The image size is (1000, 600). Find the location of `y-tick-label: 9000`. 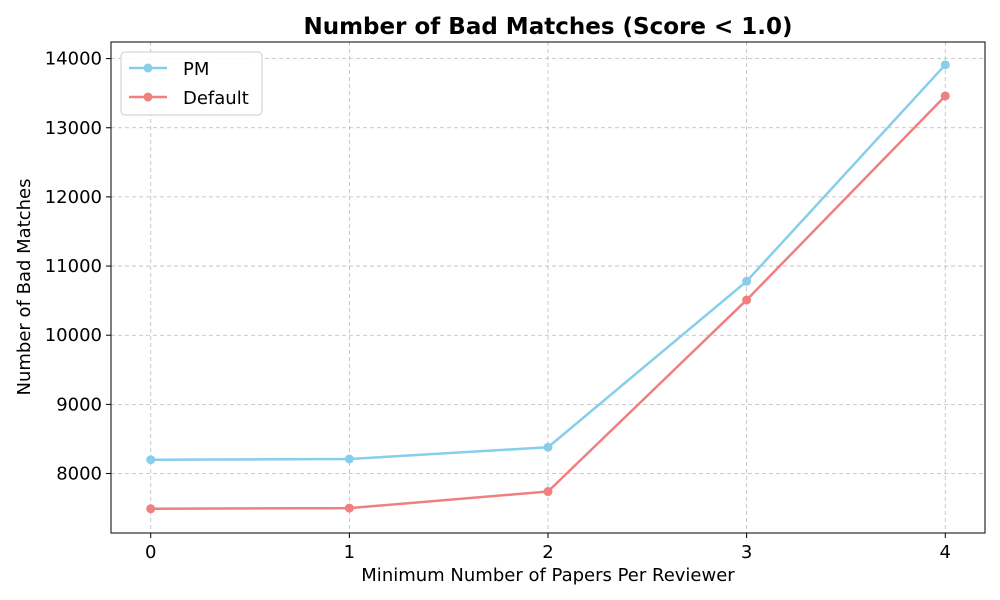

y-tick-label: 9000 is located at coordinates (79, 404).